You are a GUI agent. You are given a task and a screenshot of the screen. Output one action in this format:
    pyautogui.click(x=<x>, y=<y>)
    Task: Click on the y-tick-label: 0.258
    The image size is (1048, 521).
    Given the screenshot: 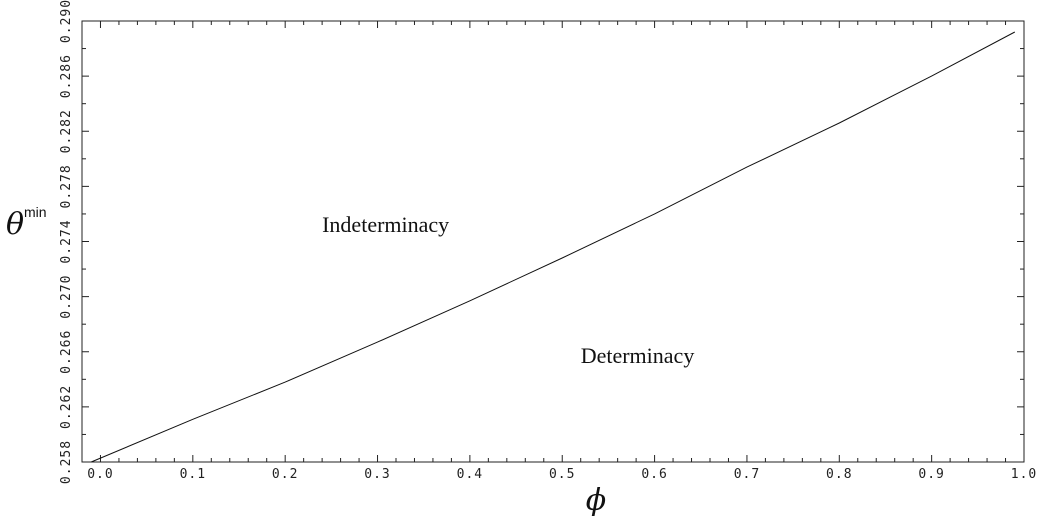 What is the action you would take?
    pyautogui.click(x=66, y=462)
    